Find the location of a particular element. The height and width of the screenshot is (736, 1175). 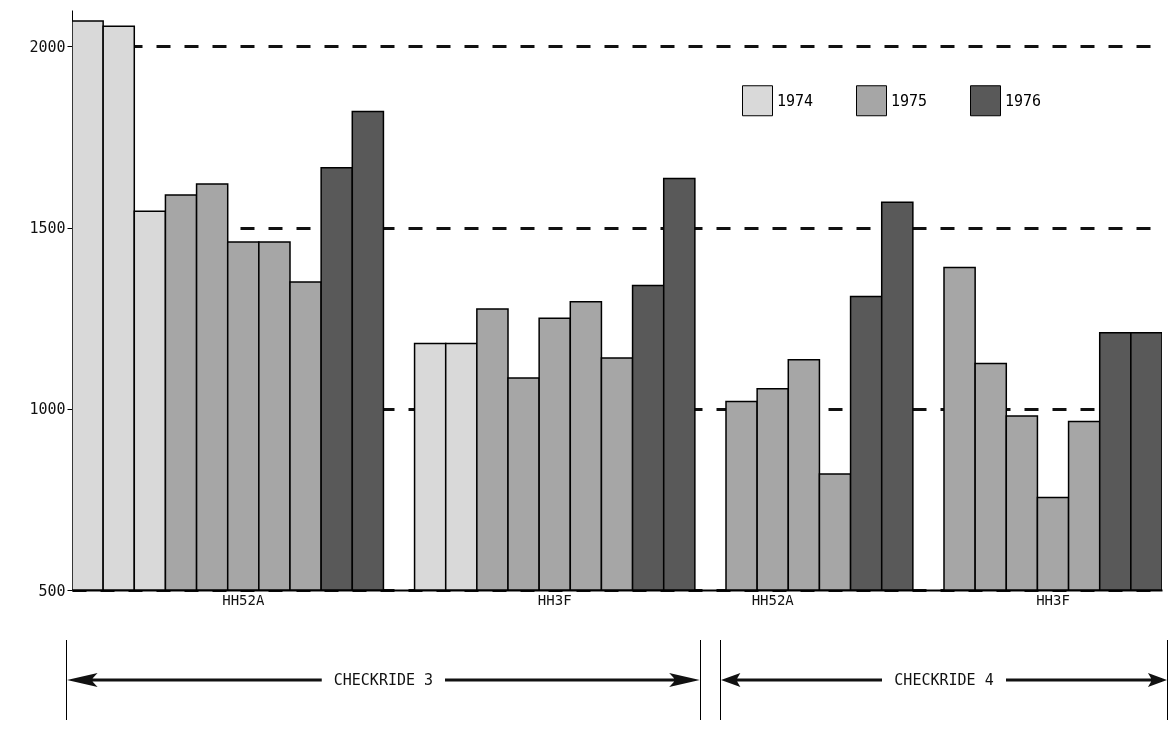

legend-label: 1974 is located at coordinates (795, 100).